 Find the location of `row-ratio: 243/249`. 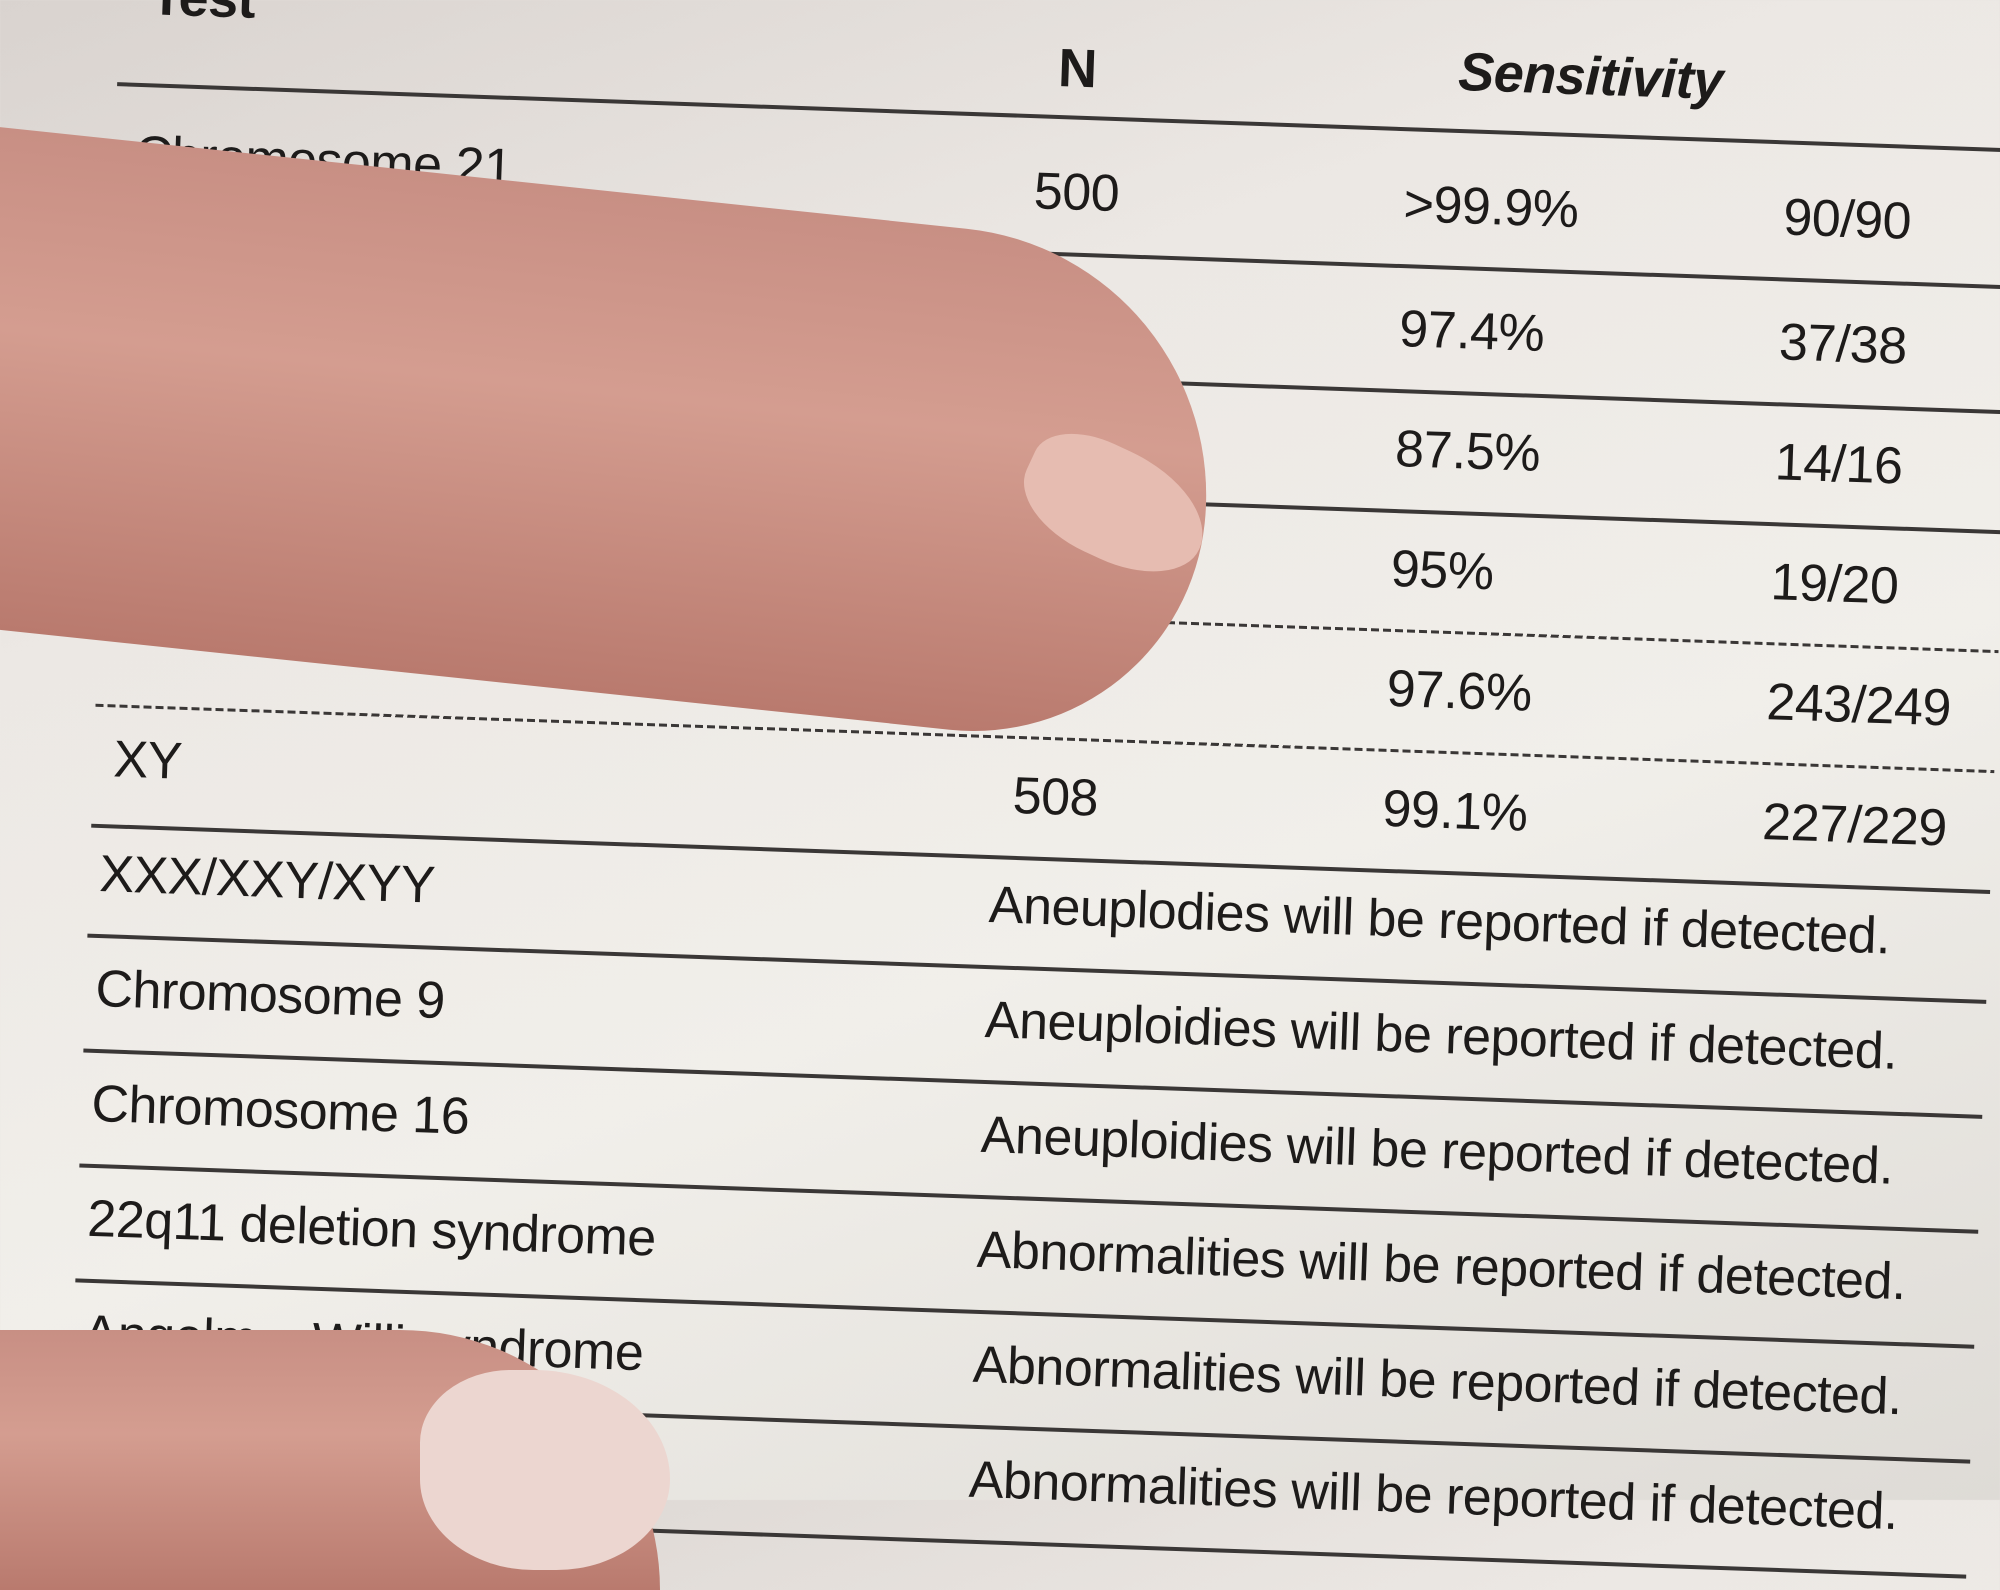

row-ratio: 243/249 is located at coordinates (1858, 705).